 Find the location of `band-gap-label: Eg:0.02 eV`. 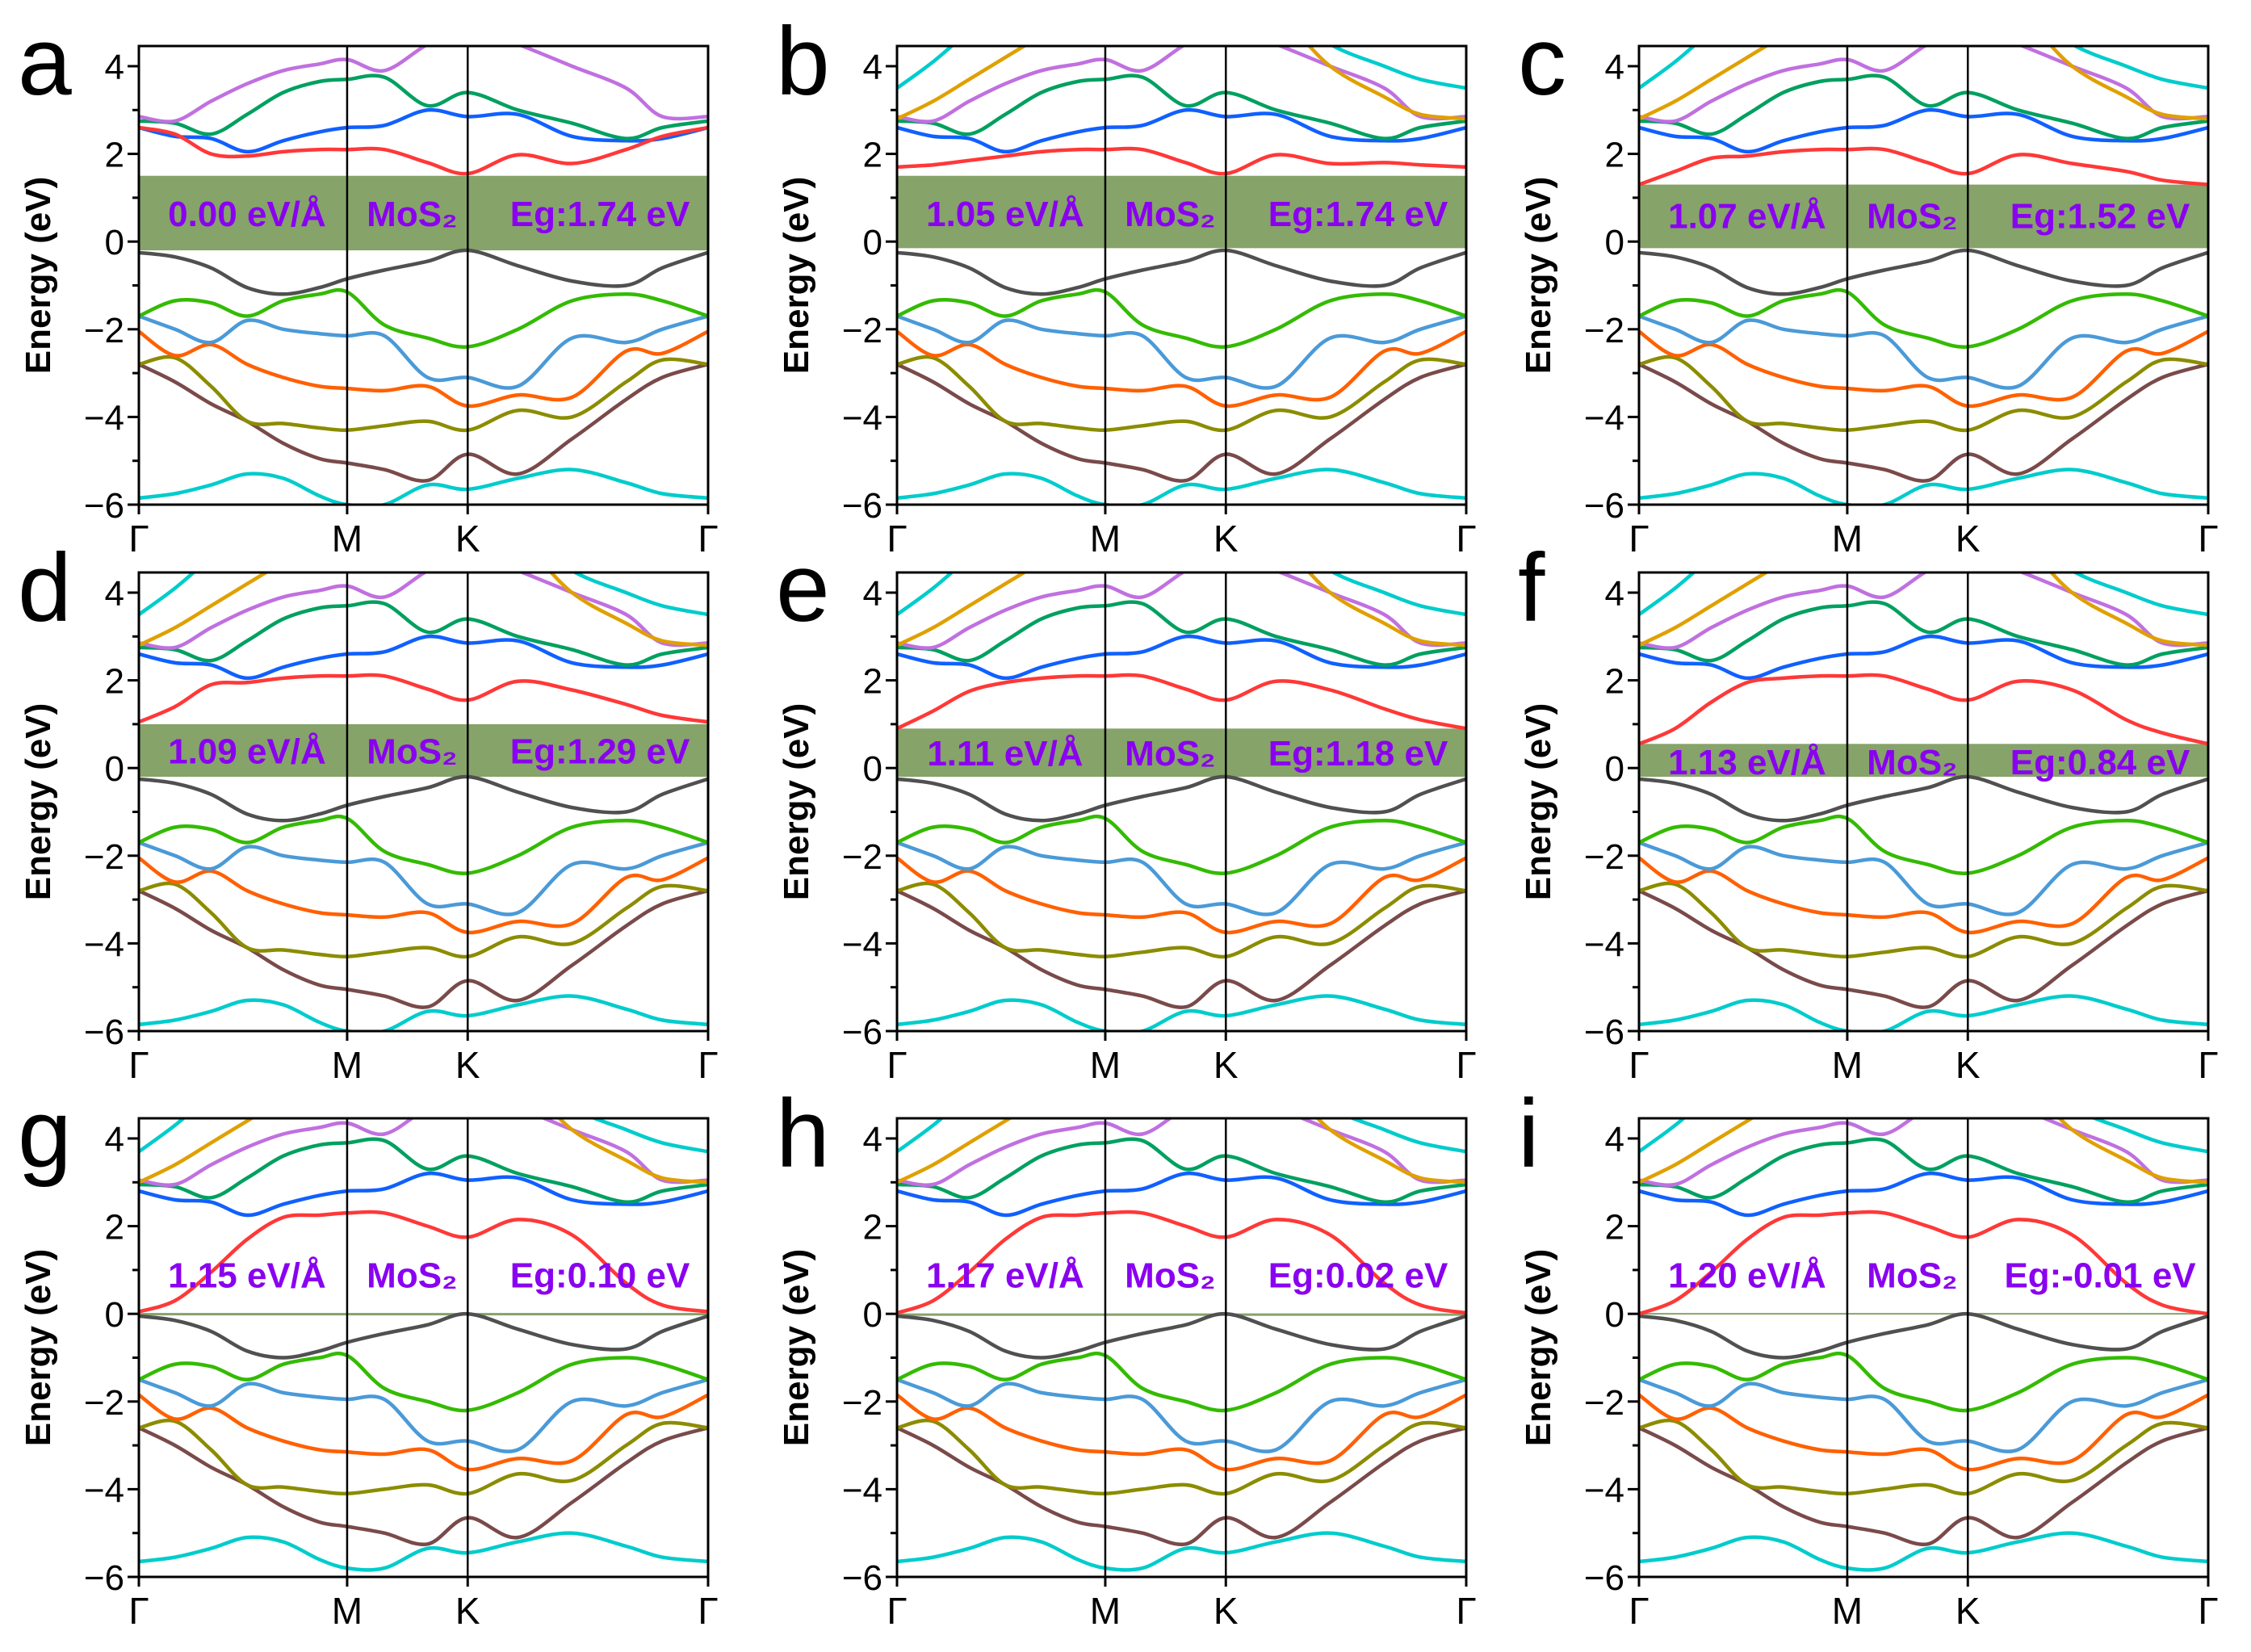

band-gap-label: Eg:0.02 eV is located at coordinates (1358, 1275).